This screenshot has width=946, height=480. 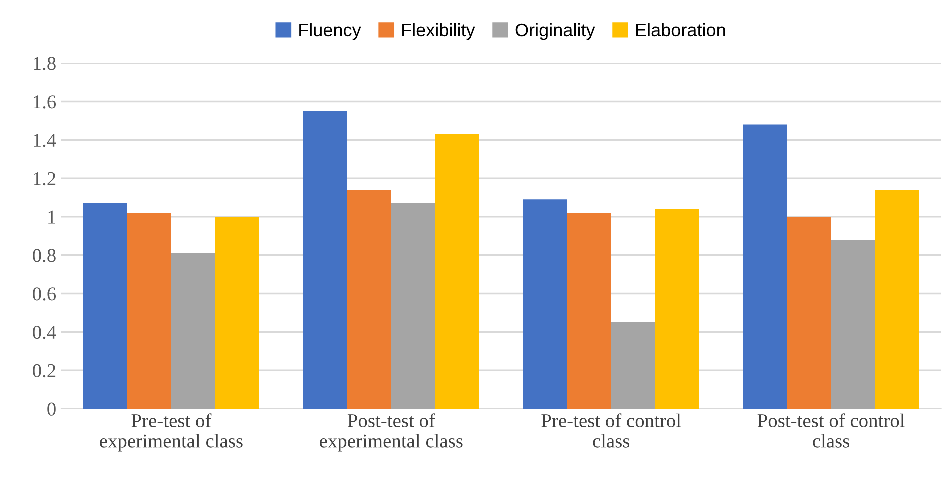 What do you see at coordinates (45, 141) in the screenshot?
I see `y-tick-label: 1.4` at bounding box center [45, 141].